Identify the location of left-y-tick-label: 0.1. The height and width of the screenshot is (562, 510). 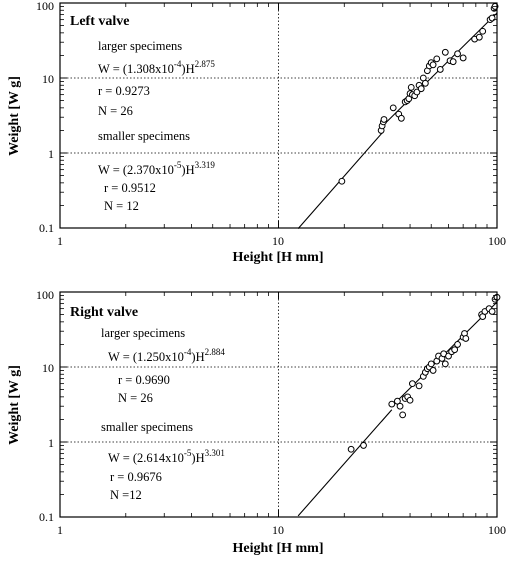
(46, 228).